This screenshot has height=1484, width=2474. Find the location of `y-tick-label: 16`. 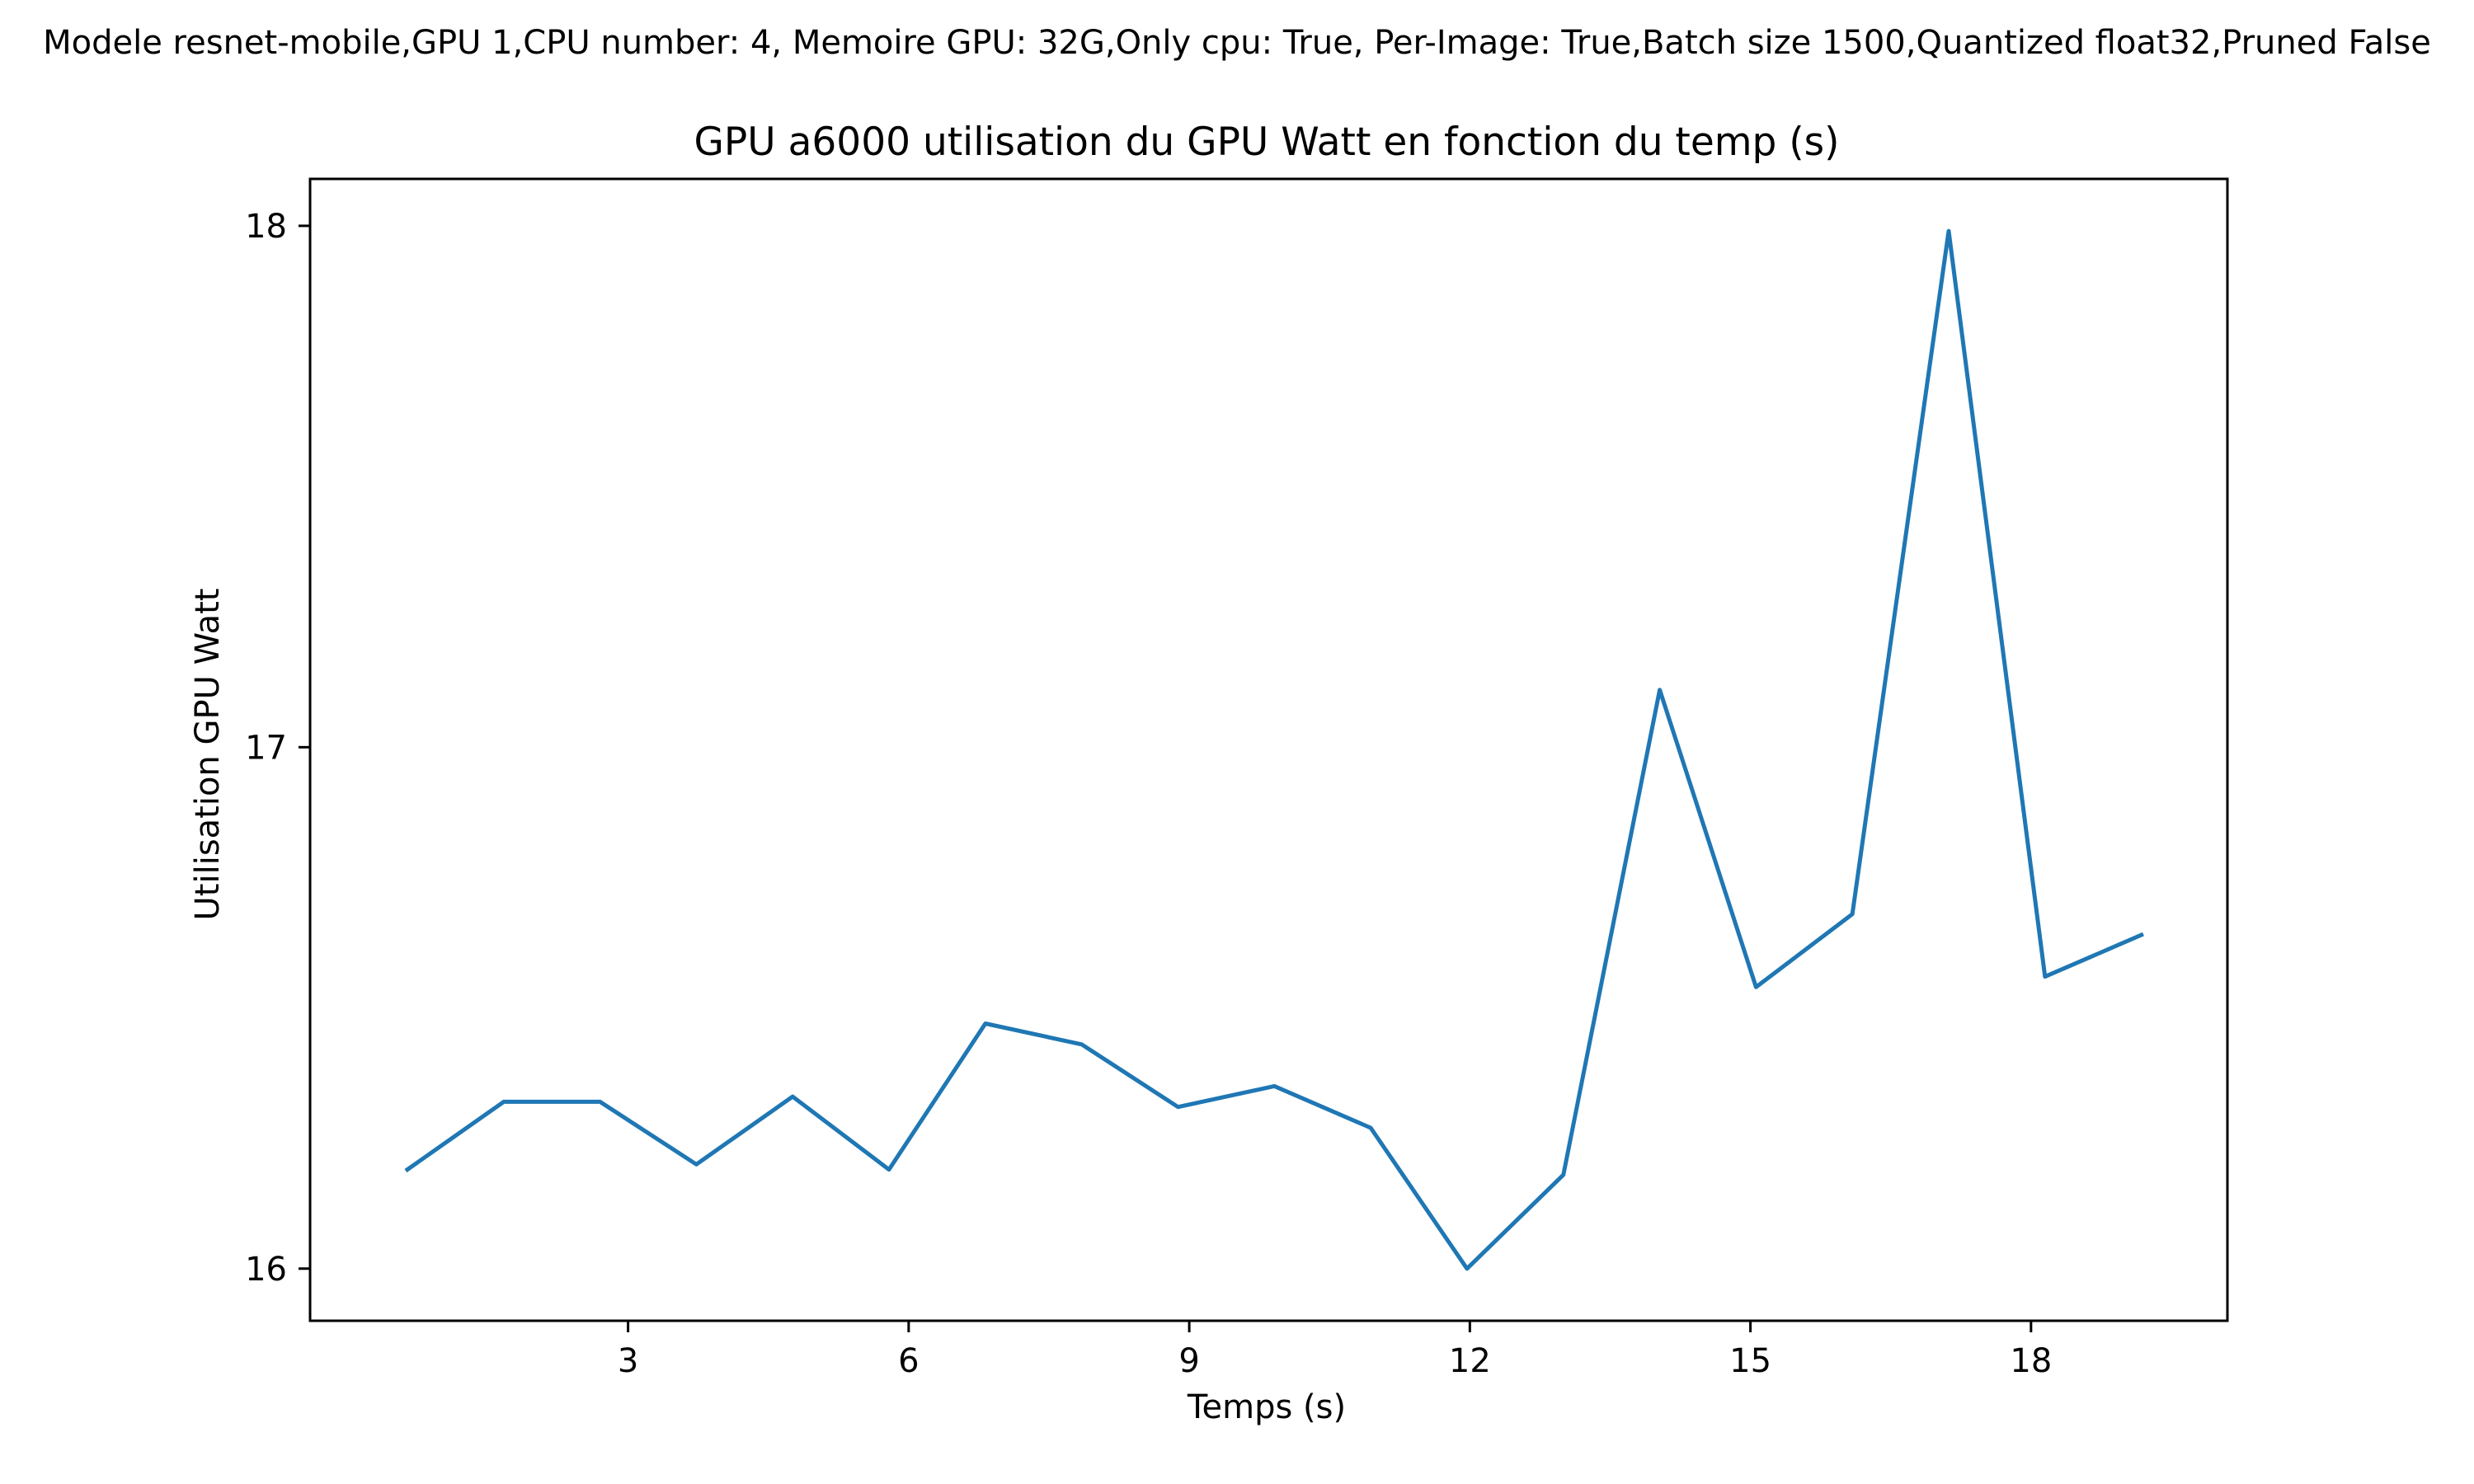

y-tick-label: 16 is located at coordinates (266, 1270).